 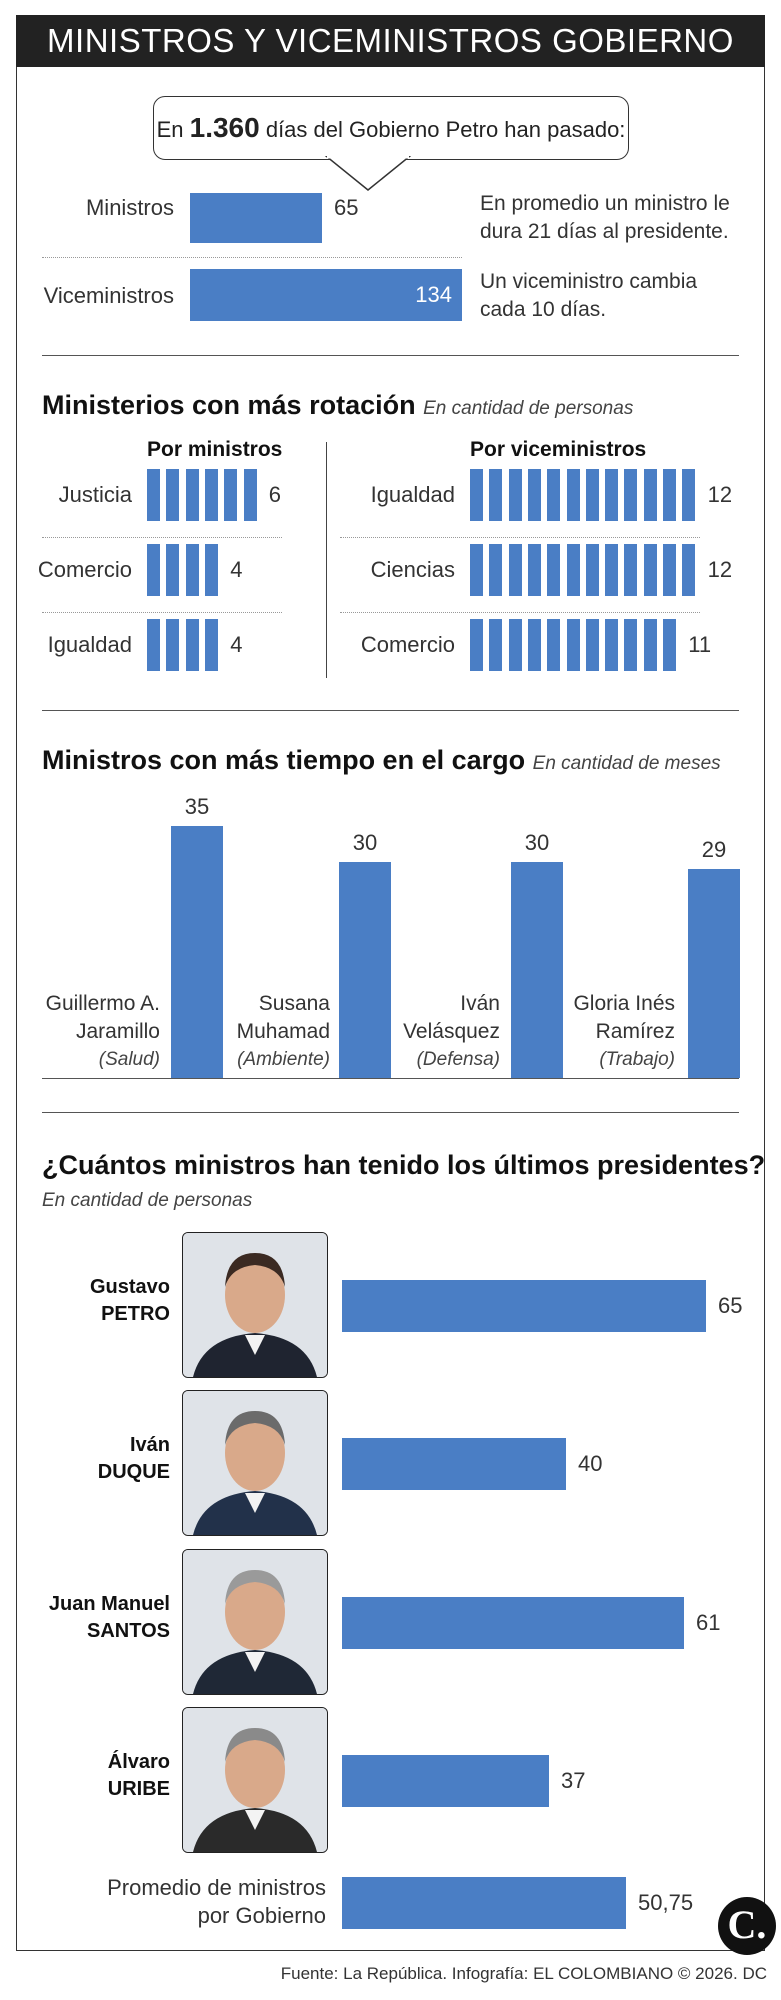 I want to click on rotation-value: 12, so click(x=720, y=494).